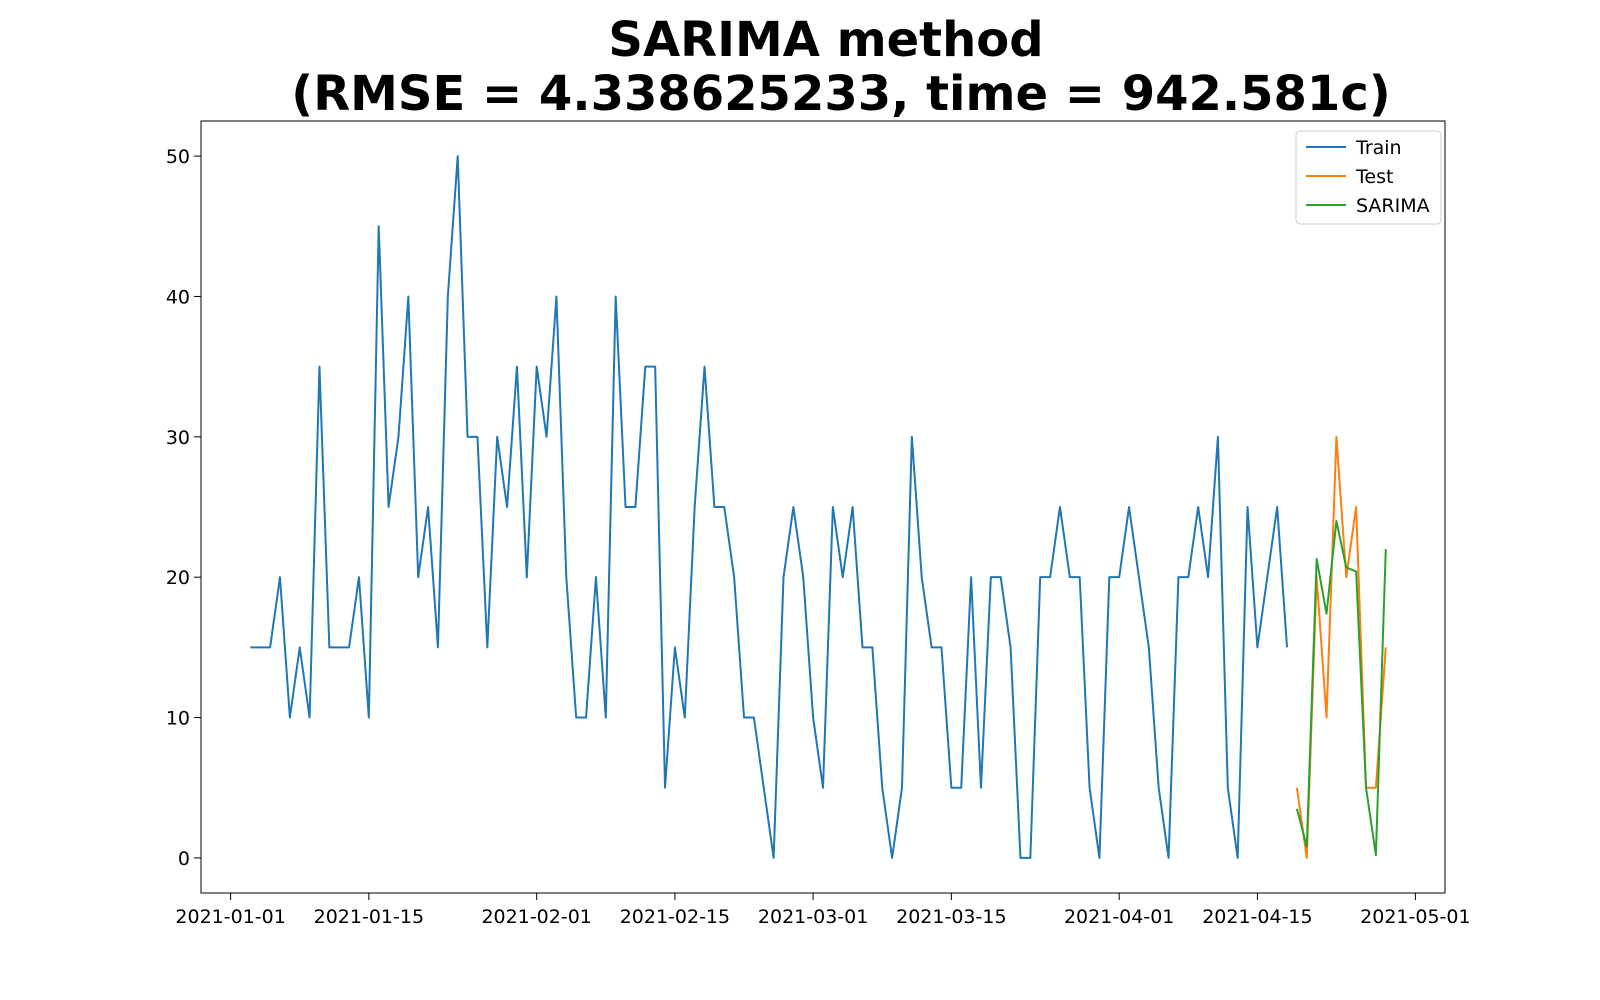  What do you see at coordinates (840, 94) in the screenshot?
I see `chart-subtitle: (RMSE = 4.338625233, time = 942.581c)` at bounding box center [840, 94].